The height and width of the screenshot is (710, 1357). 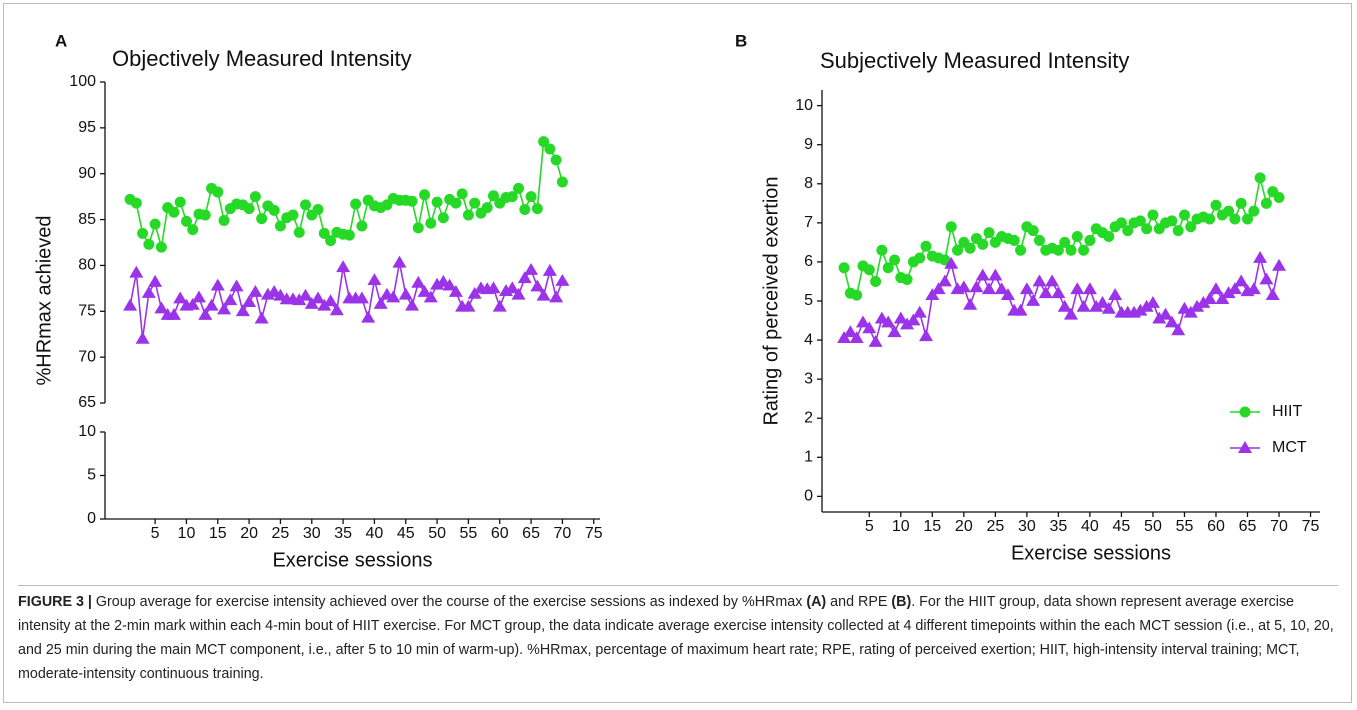 What do you see at coordinates (312, 533) in the screenshot?
I see `x-tick-label: 30` at bounding box center [312, 533].